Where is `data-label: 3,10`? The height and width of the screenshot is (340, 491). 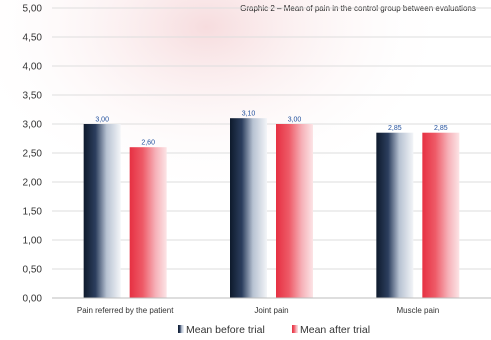 data-label: 3,10 is located at coordinates (249, 114).